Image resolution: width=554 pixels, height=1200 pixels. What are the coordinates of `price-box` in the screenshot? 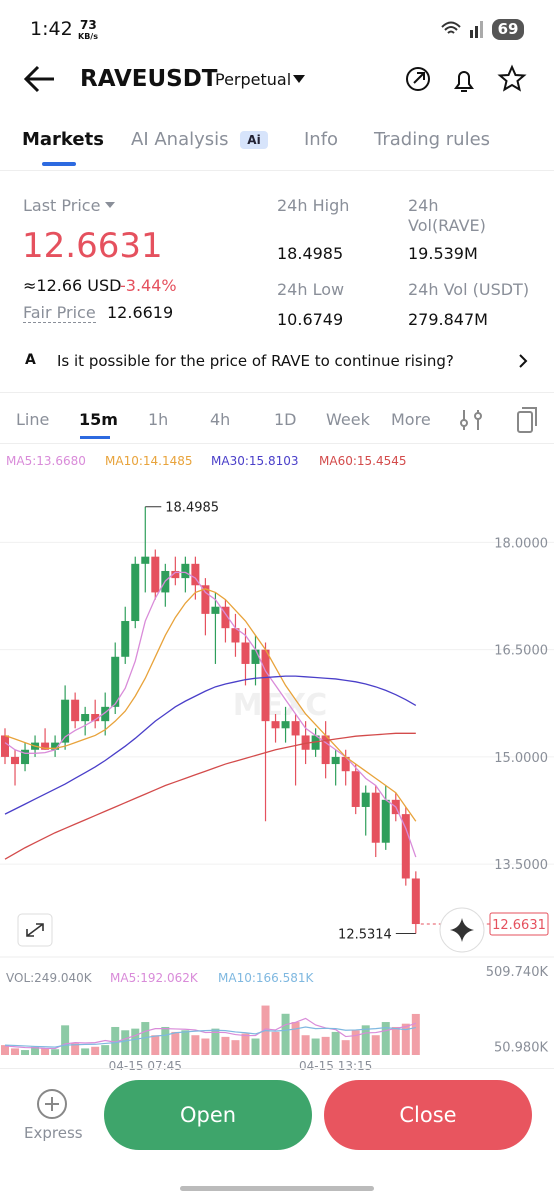 It's located at (519, 924).